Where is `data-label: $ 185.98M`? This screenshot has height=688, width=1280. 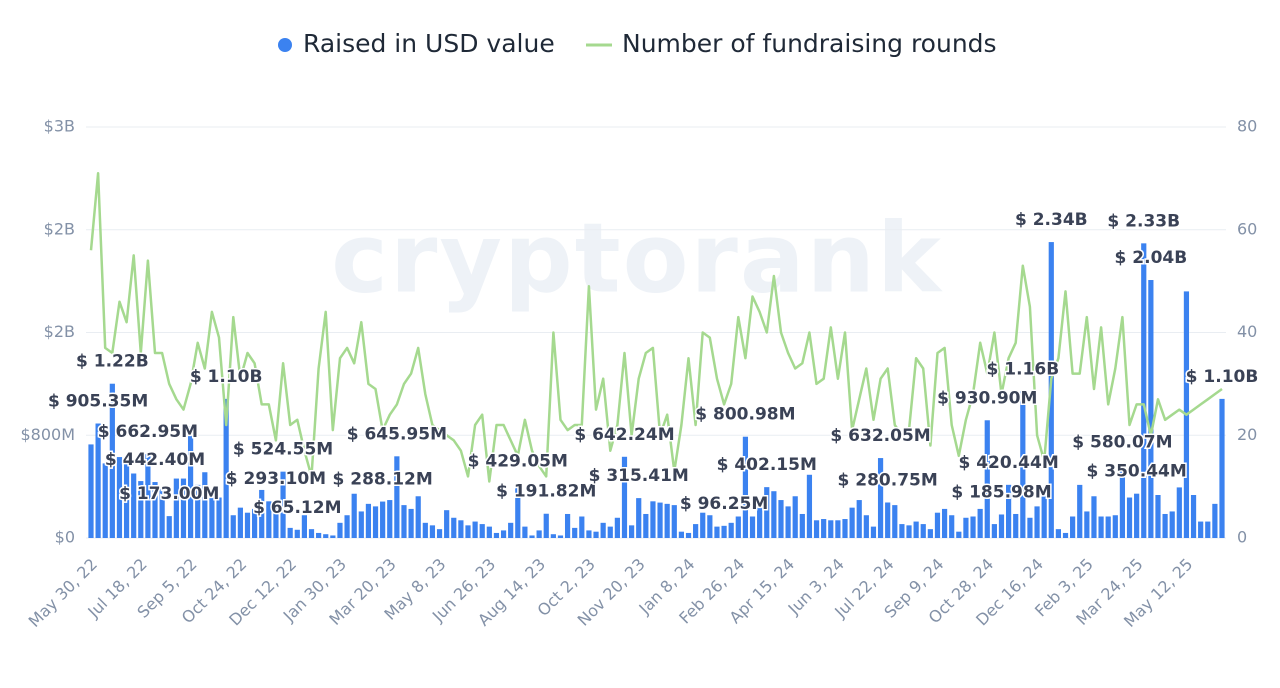 data-label: $ 185.98M is located at coordinates (1001, 492).